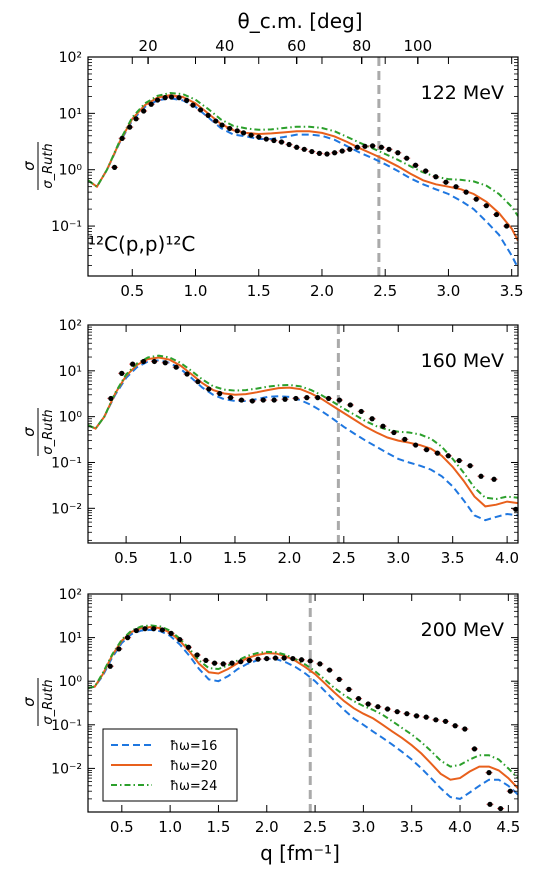 The image size is (545, 872). Describe the element at coordinates (38, 702) in the screenshot. I see `y-axis-label-200: σ σ_Ruth` at that location.